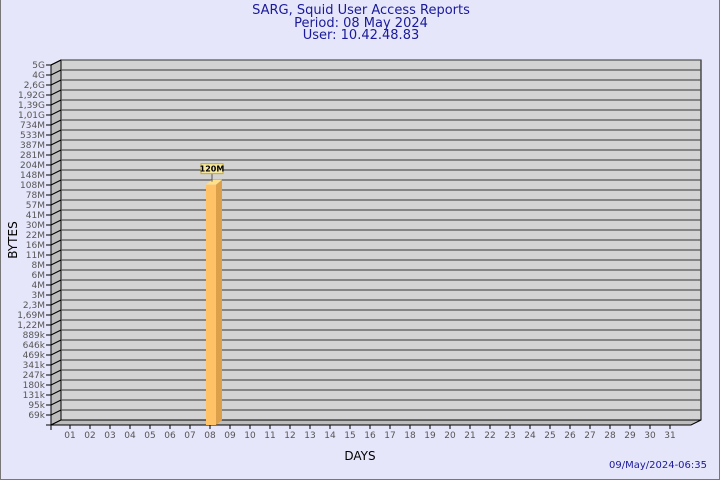  Describe the element at coordinates (32, 166) in the screenshot. I see `y-tick-label: 204M` at that location.